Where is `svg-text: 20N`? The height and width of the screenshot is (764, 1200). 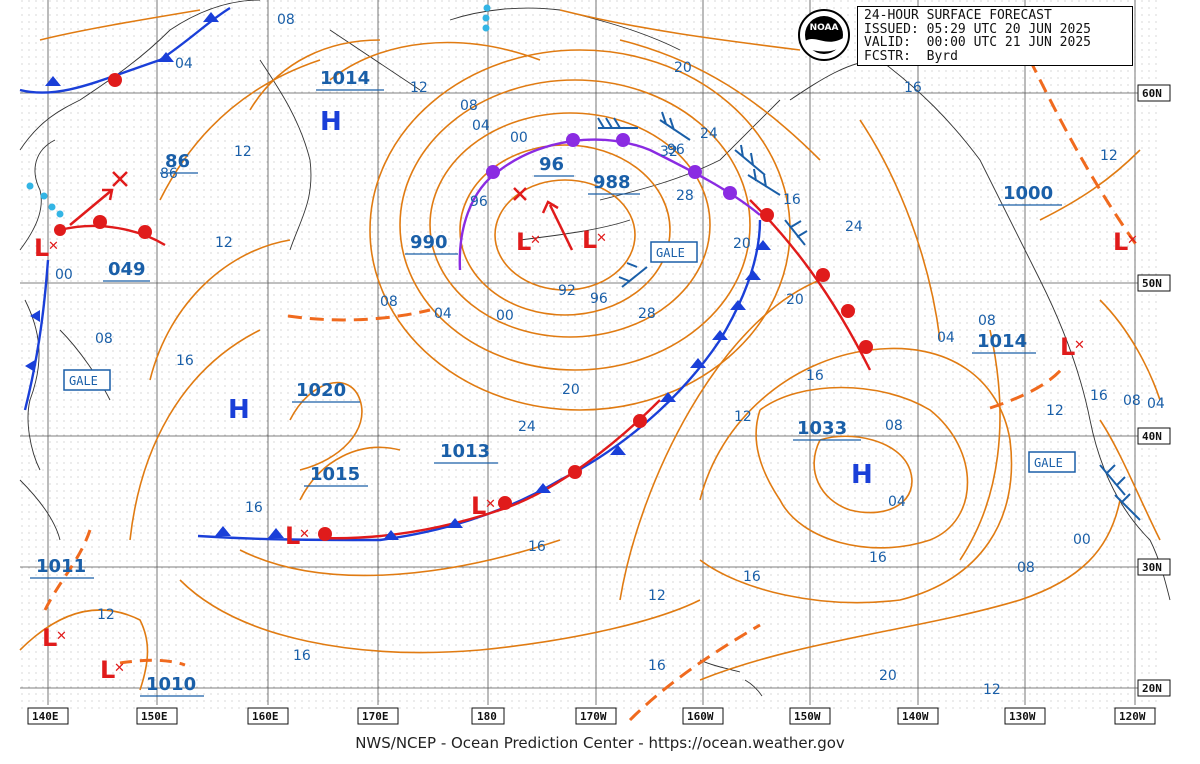 svg-text: 20N is located at coordinates (1152, 688).